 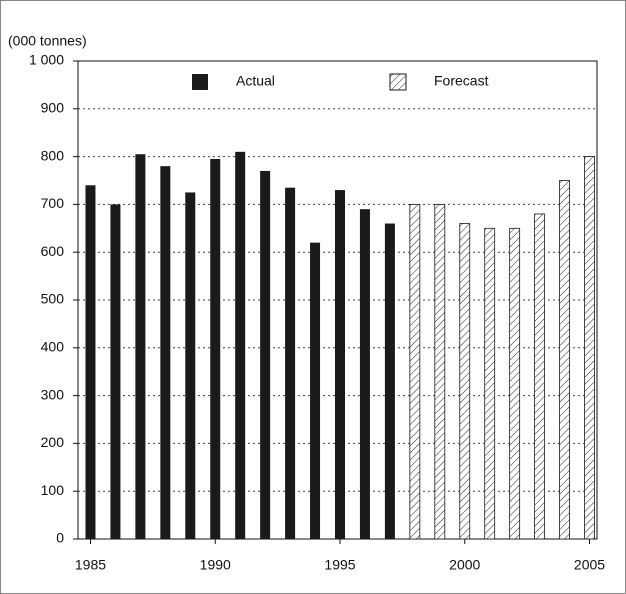 I want to click on x-tick-label: 2000, so click(x=464, y=565).